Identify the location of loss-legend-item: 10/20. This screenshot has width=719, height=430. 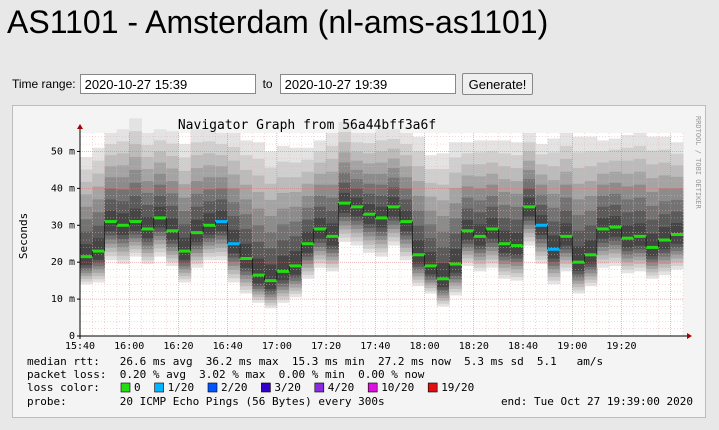
(390, 387).